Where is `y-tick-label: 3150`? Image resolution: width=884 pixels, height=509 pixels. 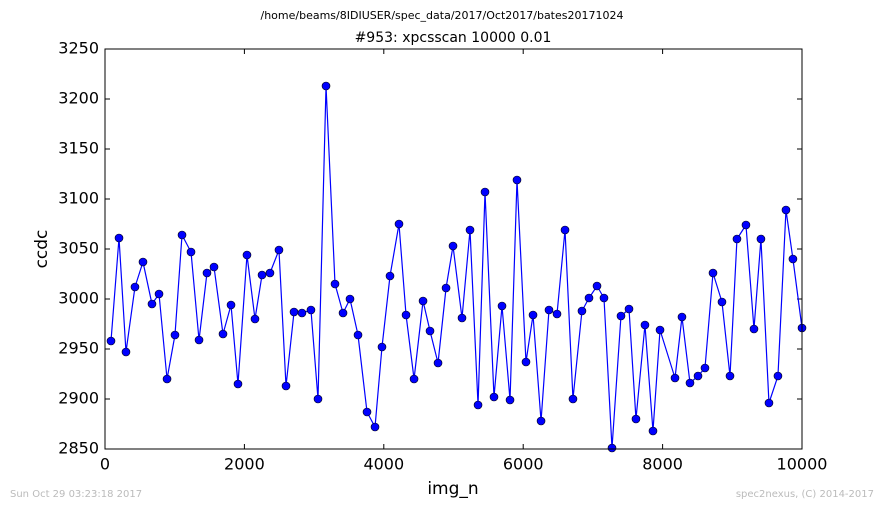 y-tick-label: 3150 is located at coordinates (78, 148).